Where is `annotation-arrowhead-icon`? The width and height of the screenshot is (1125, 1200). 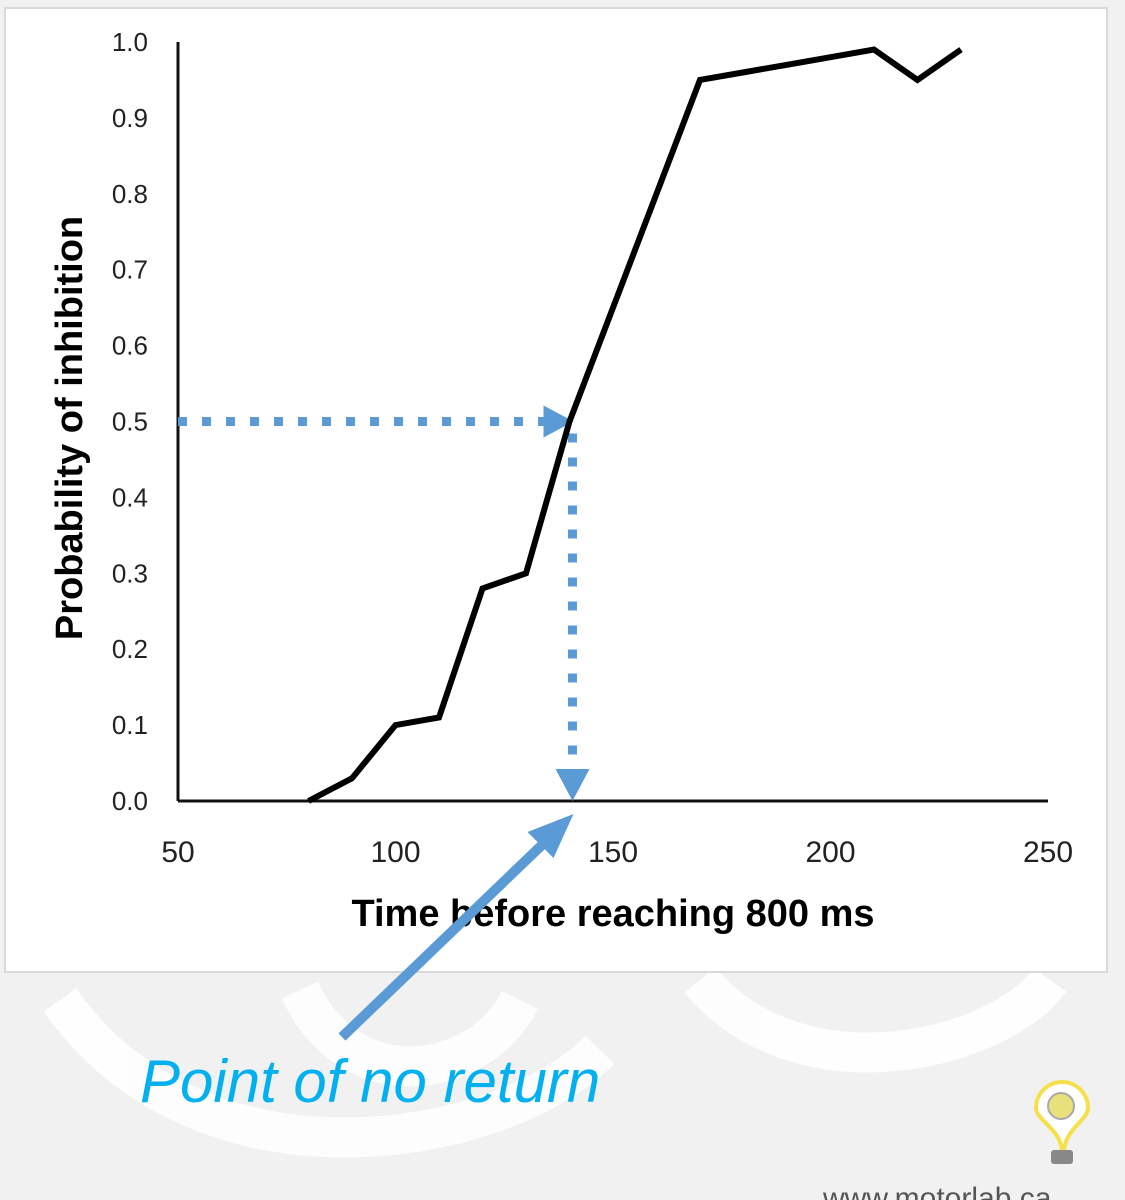 annotation-arrowhead-icon is located at coordinates (550, 836).